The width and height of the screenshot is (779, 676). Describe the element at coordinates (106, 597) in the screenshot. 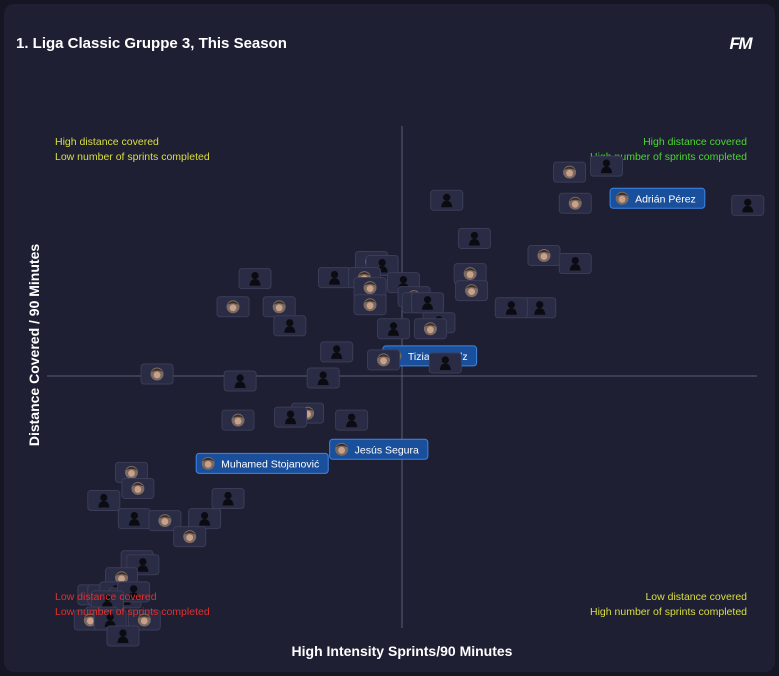

I see `quadrant-bottom-left-line1: Low distance covered` at that location.